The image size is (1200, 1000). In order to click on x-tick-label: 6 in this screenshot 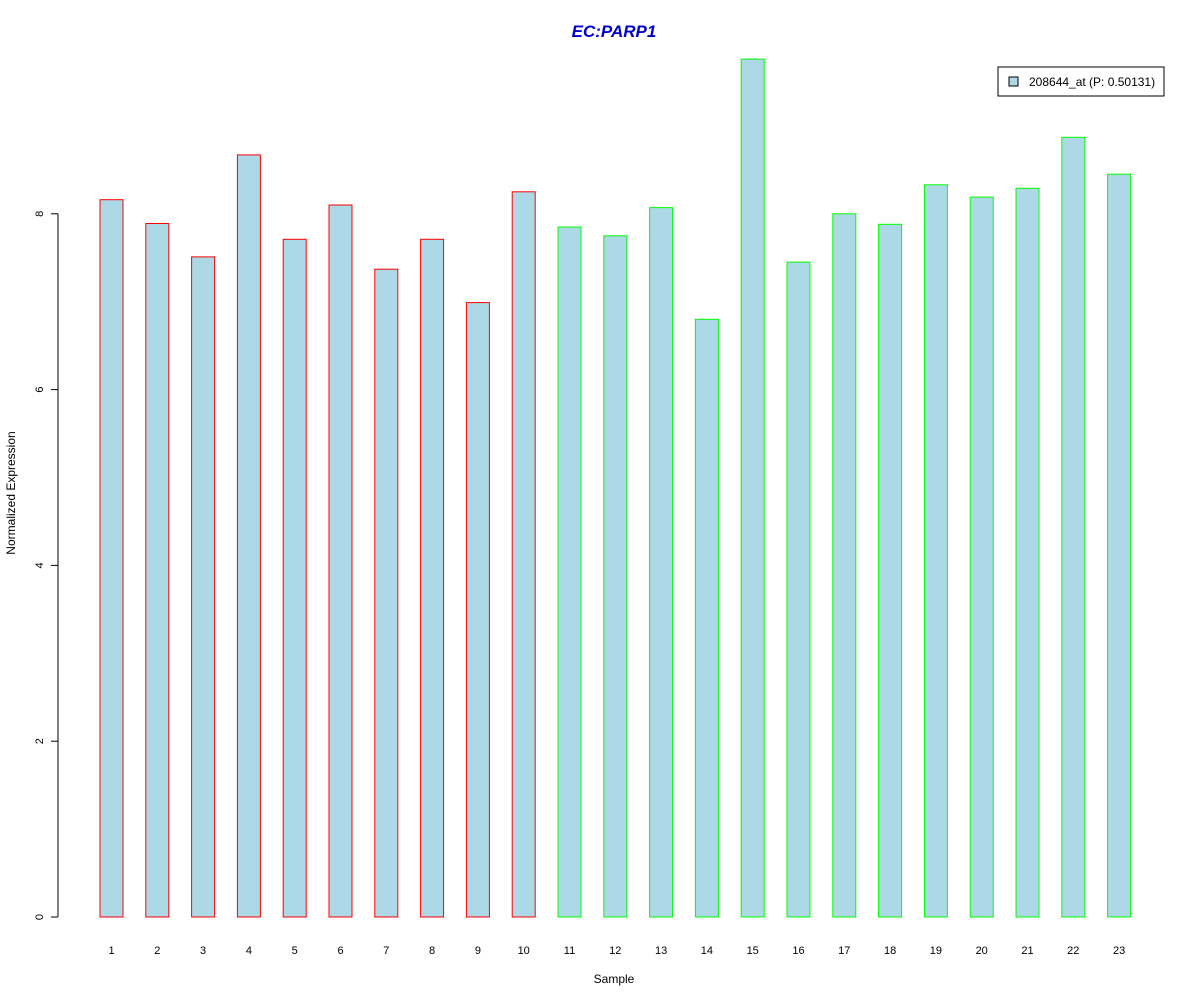, I will do `click(340, 951)`.